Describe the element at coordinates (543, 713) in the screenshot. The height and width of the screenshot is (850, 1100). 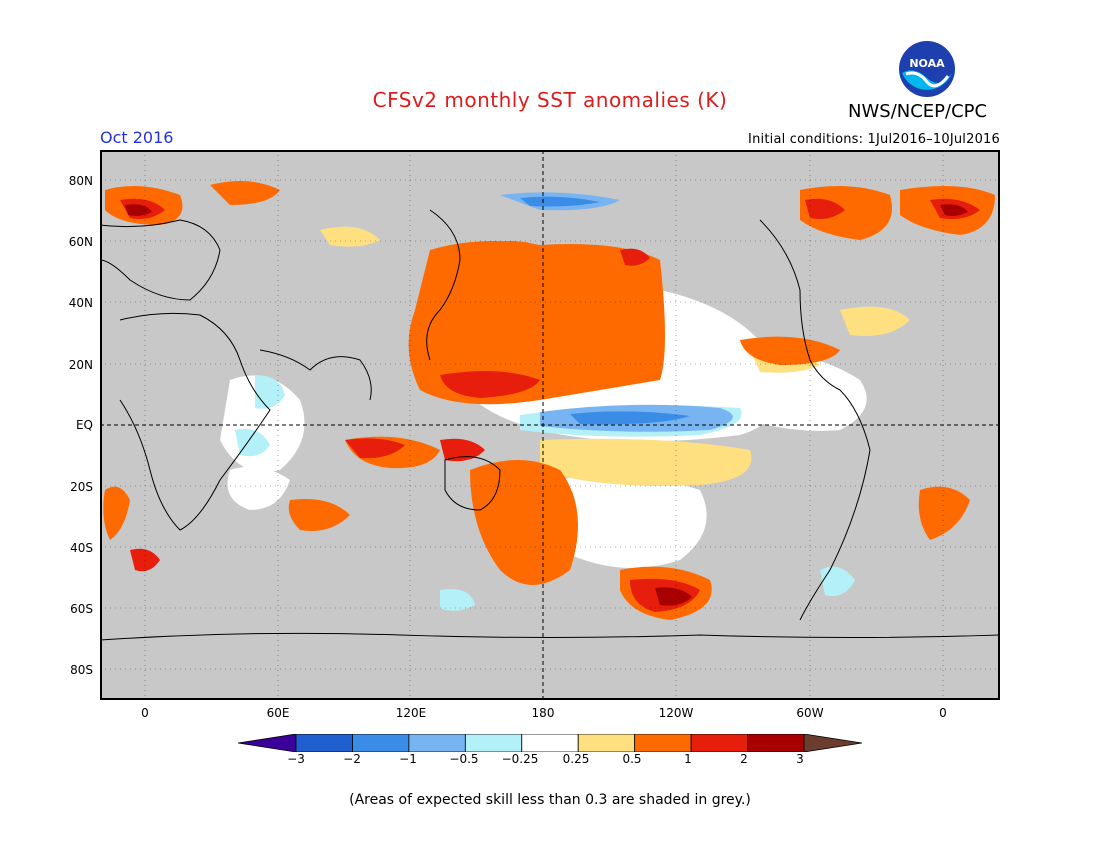
I see `lon-tick-label: 180` at that location.